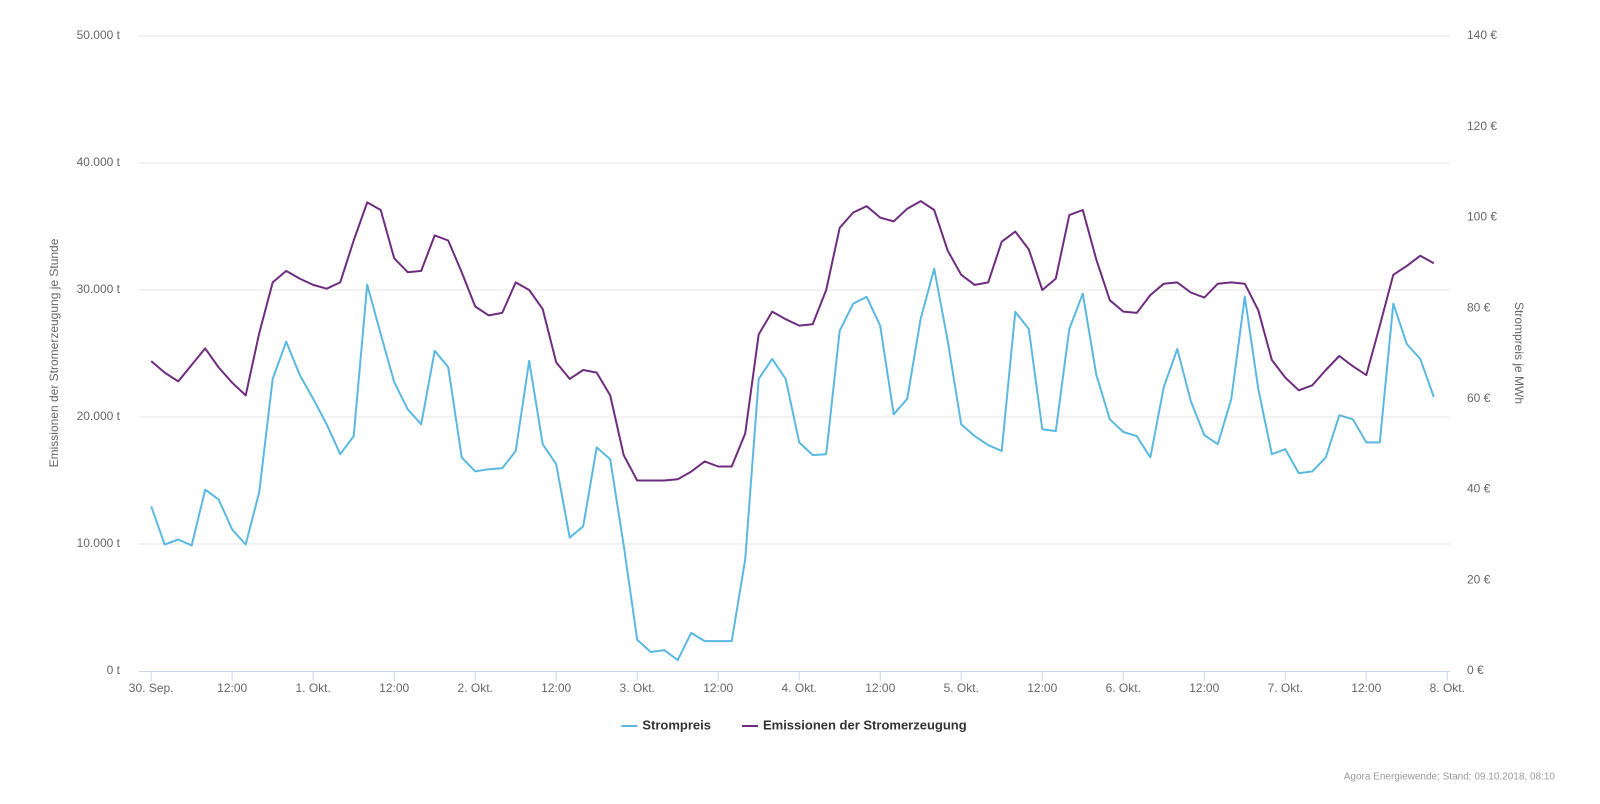  What do you see at coordinates (99, 162) in the screenshot?
I see `y-tick-label: 40.000 t` at bounding box center [99, 162].